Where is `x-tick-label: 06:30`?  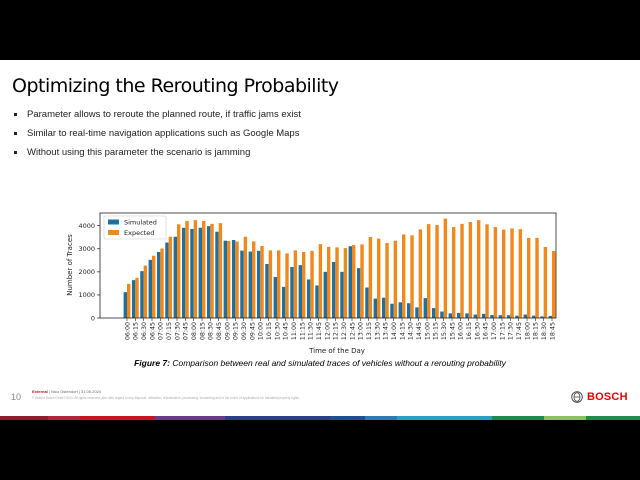
x-tick-label: 06:30 is located at coordinates (144, 331).